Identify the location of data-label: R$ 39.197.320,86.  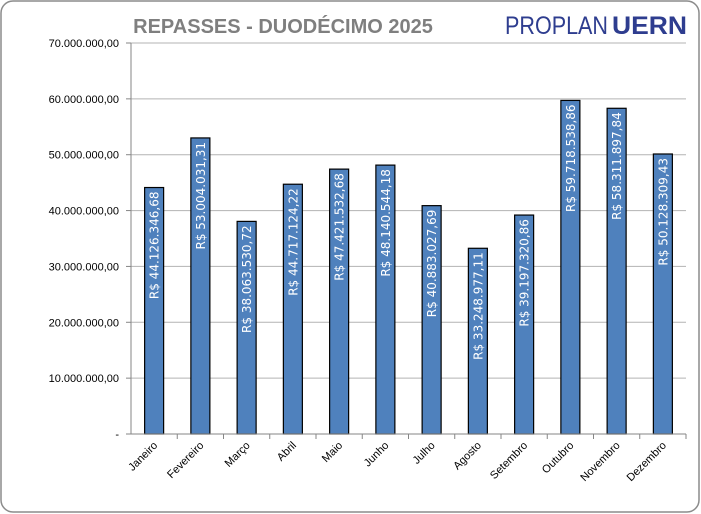
(525, 273).